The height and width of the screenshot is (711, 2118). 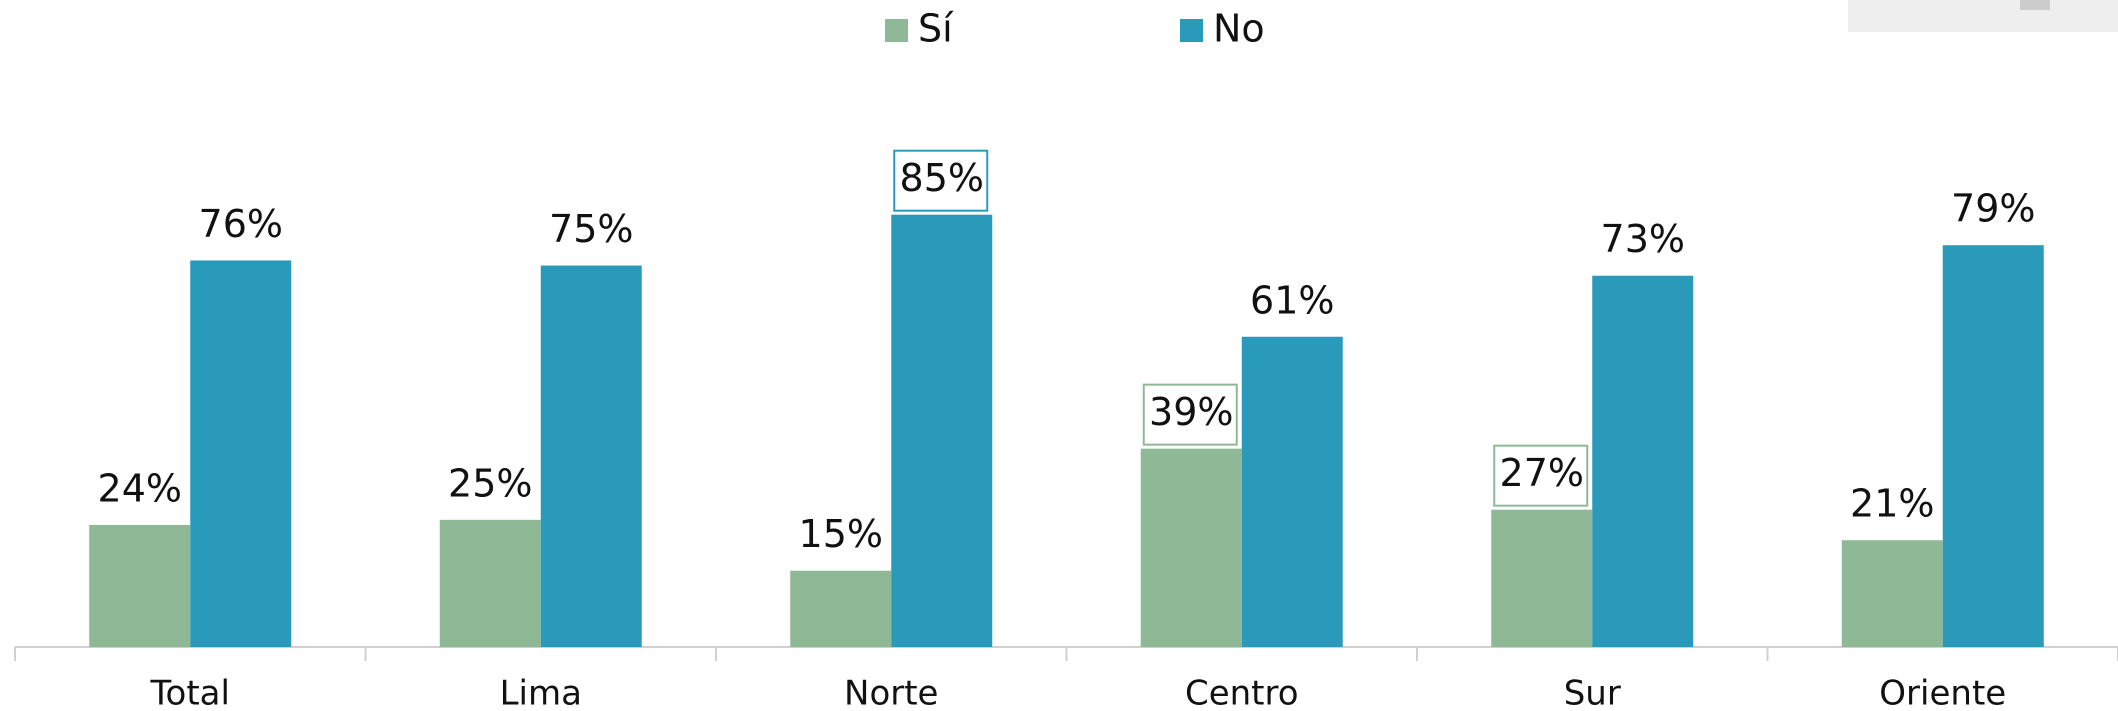 What do you see at coordinates (1892, 504) in the screenshot?
I see `data-label: 21%` at bounding box center [1892, 504].